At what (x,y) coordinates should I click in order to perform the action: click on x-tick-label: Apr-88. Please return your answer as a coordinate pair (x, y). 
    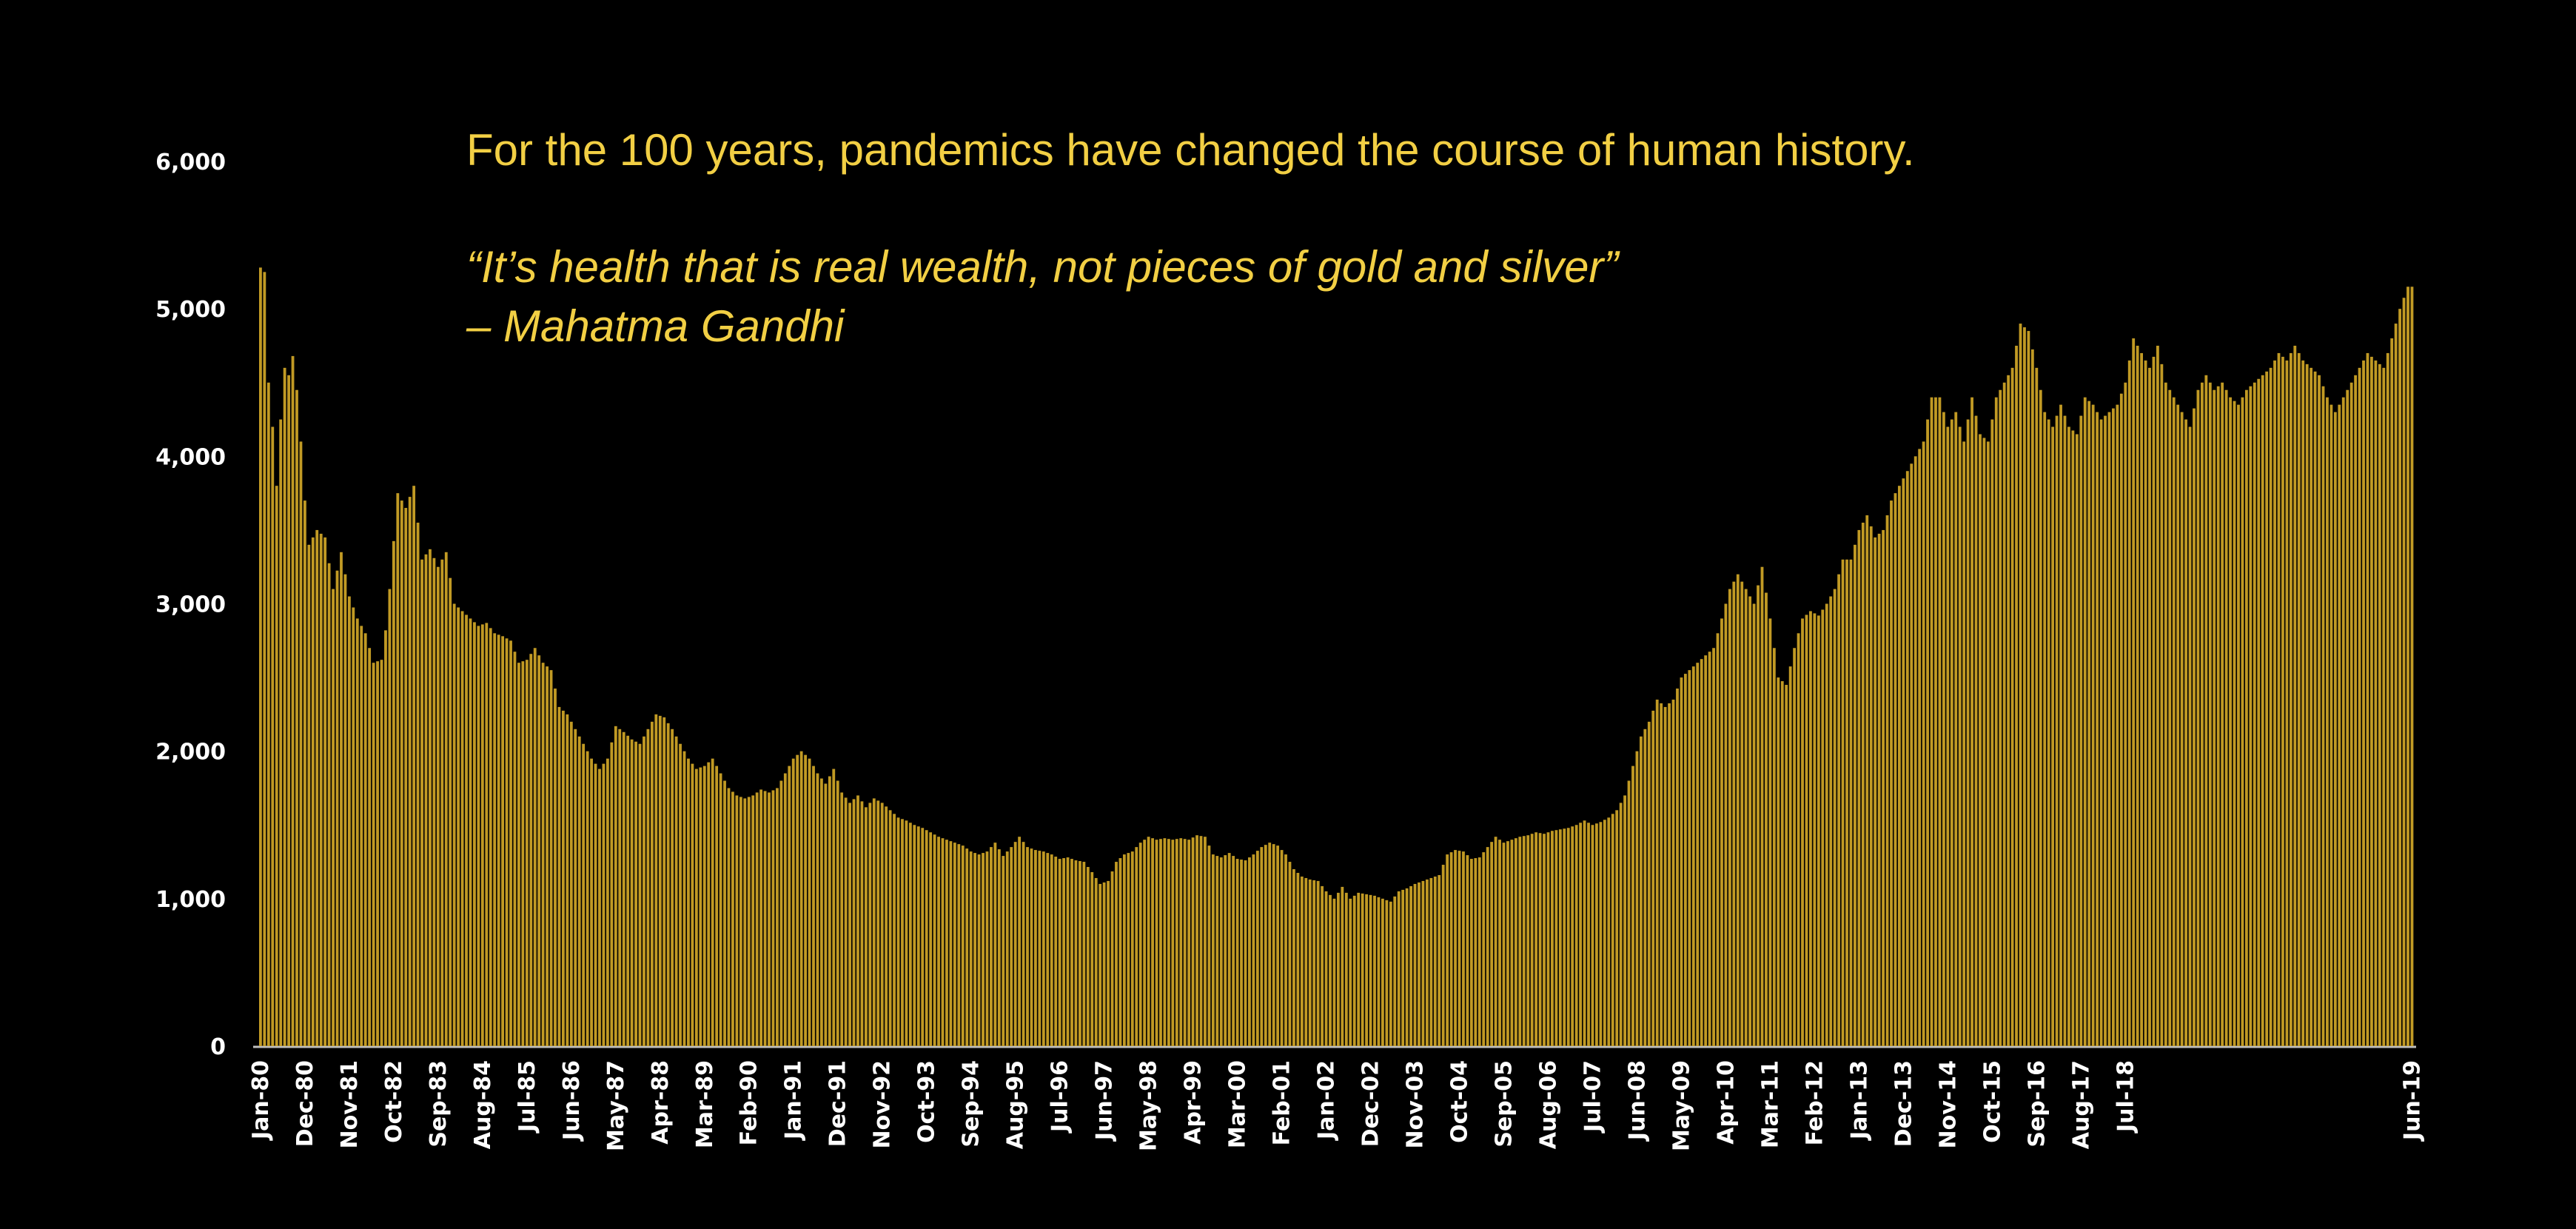
    Looking at the image, I should click on (661, 1102).